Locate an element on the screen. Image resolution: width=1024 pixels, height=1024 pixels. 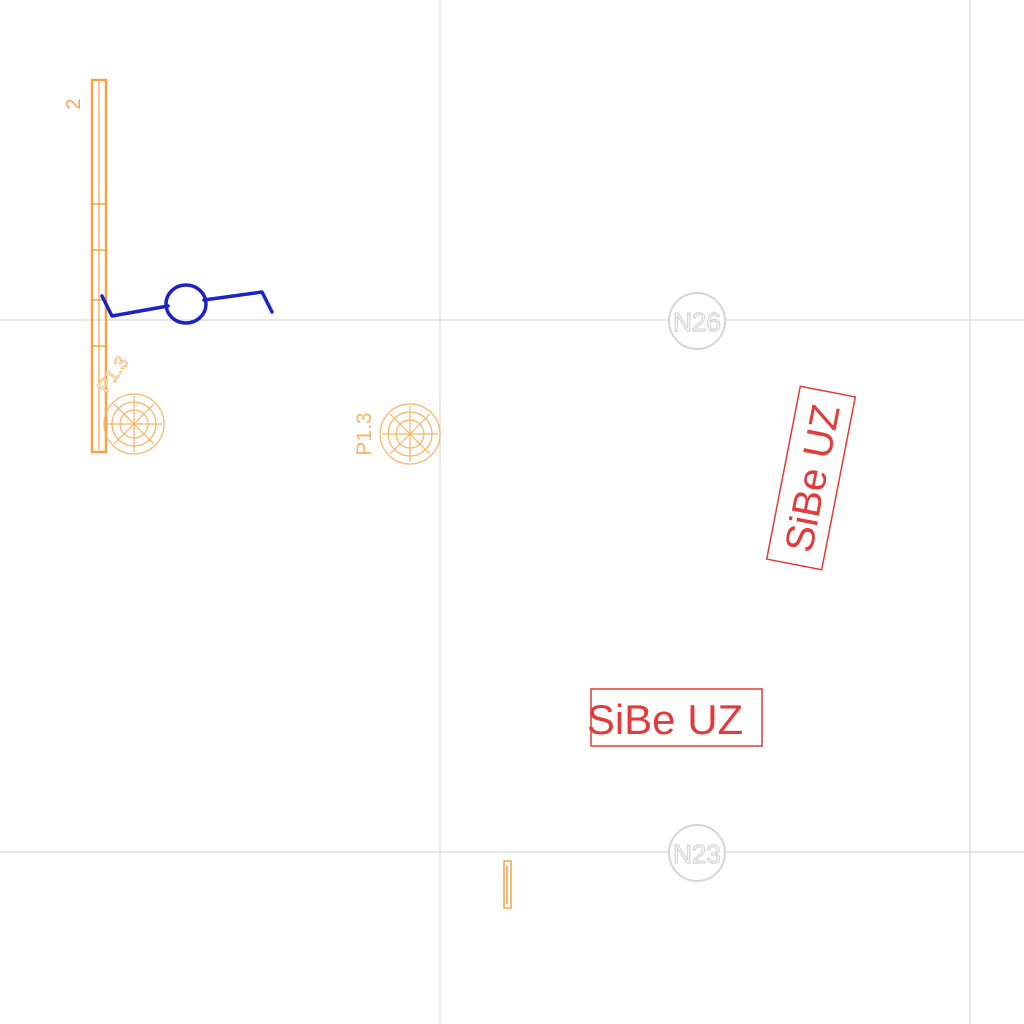
grid-bubble-n23: N23 is located at coordinates (697, 853).